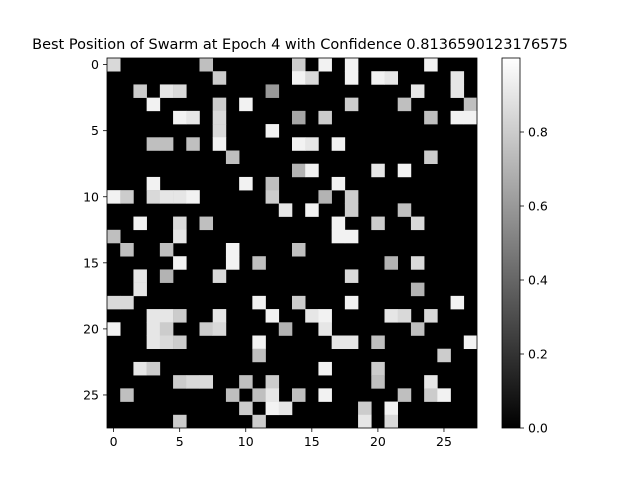  Describe the element at coordinates (95, 64) in the screenshot. I see `y-tick-label: 0` at that location.